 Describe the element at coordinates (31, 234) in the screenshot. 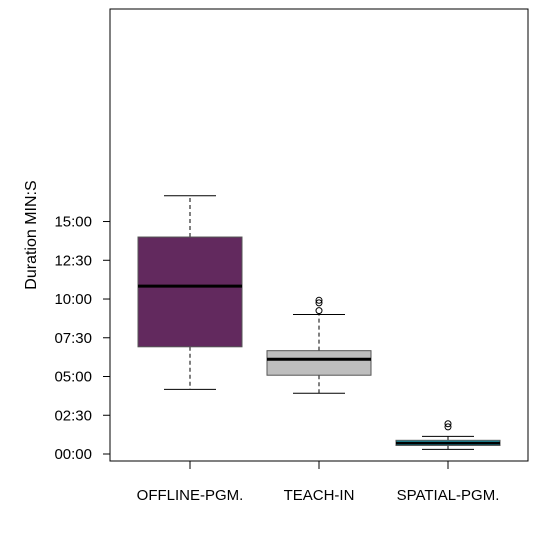

I see `y-axis-label: Duration MIN:S` at that location.